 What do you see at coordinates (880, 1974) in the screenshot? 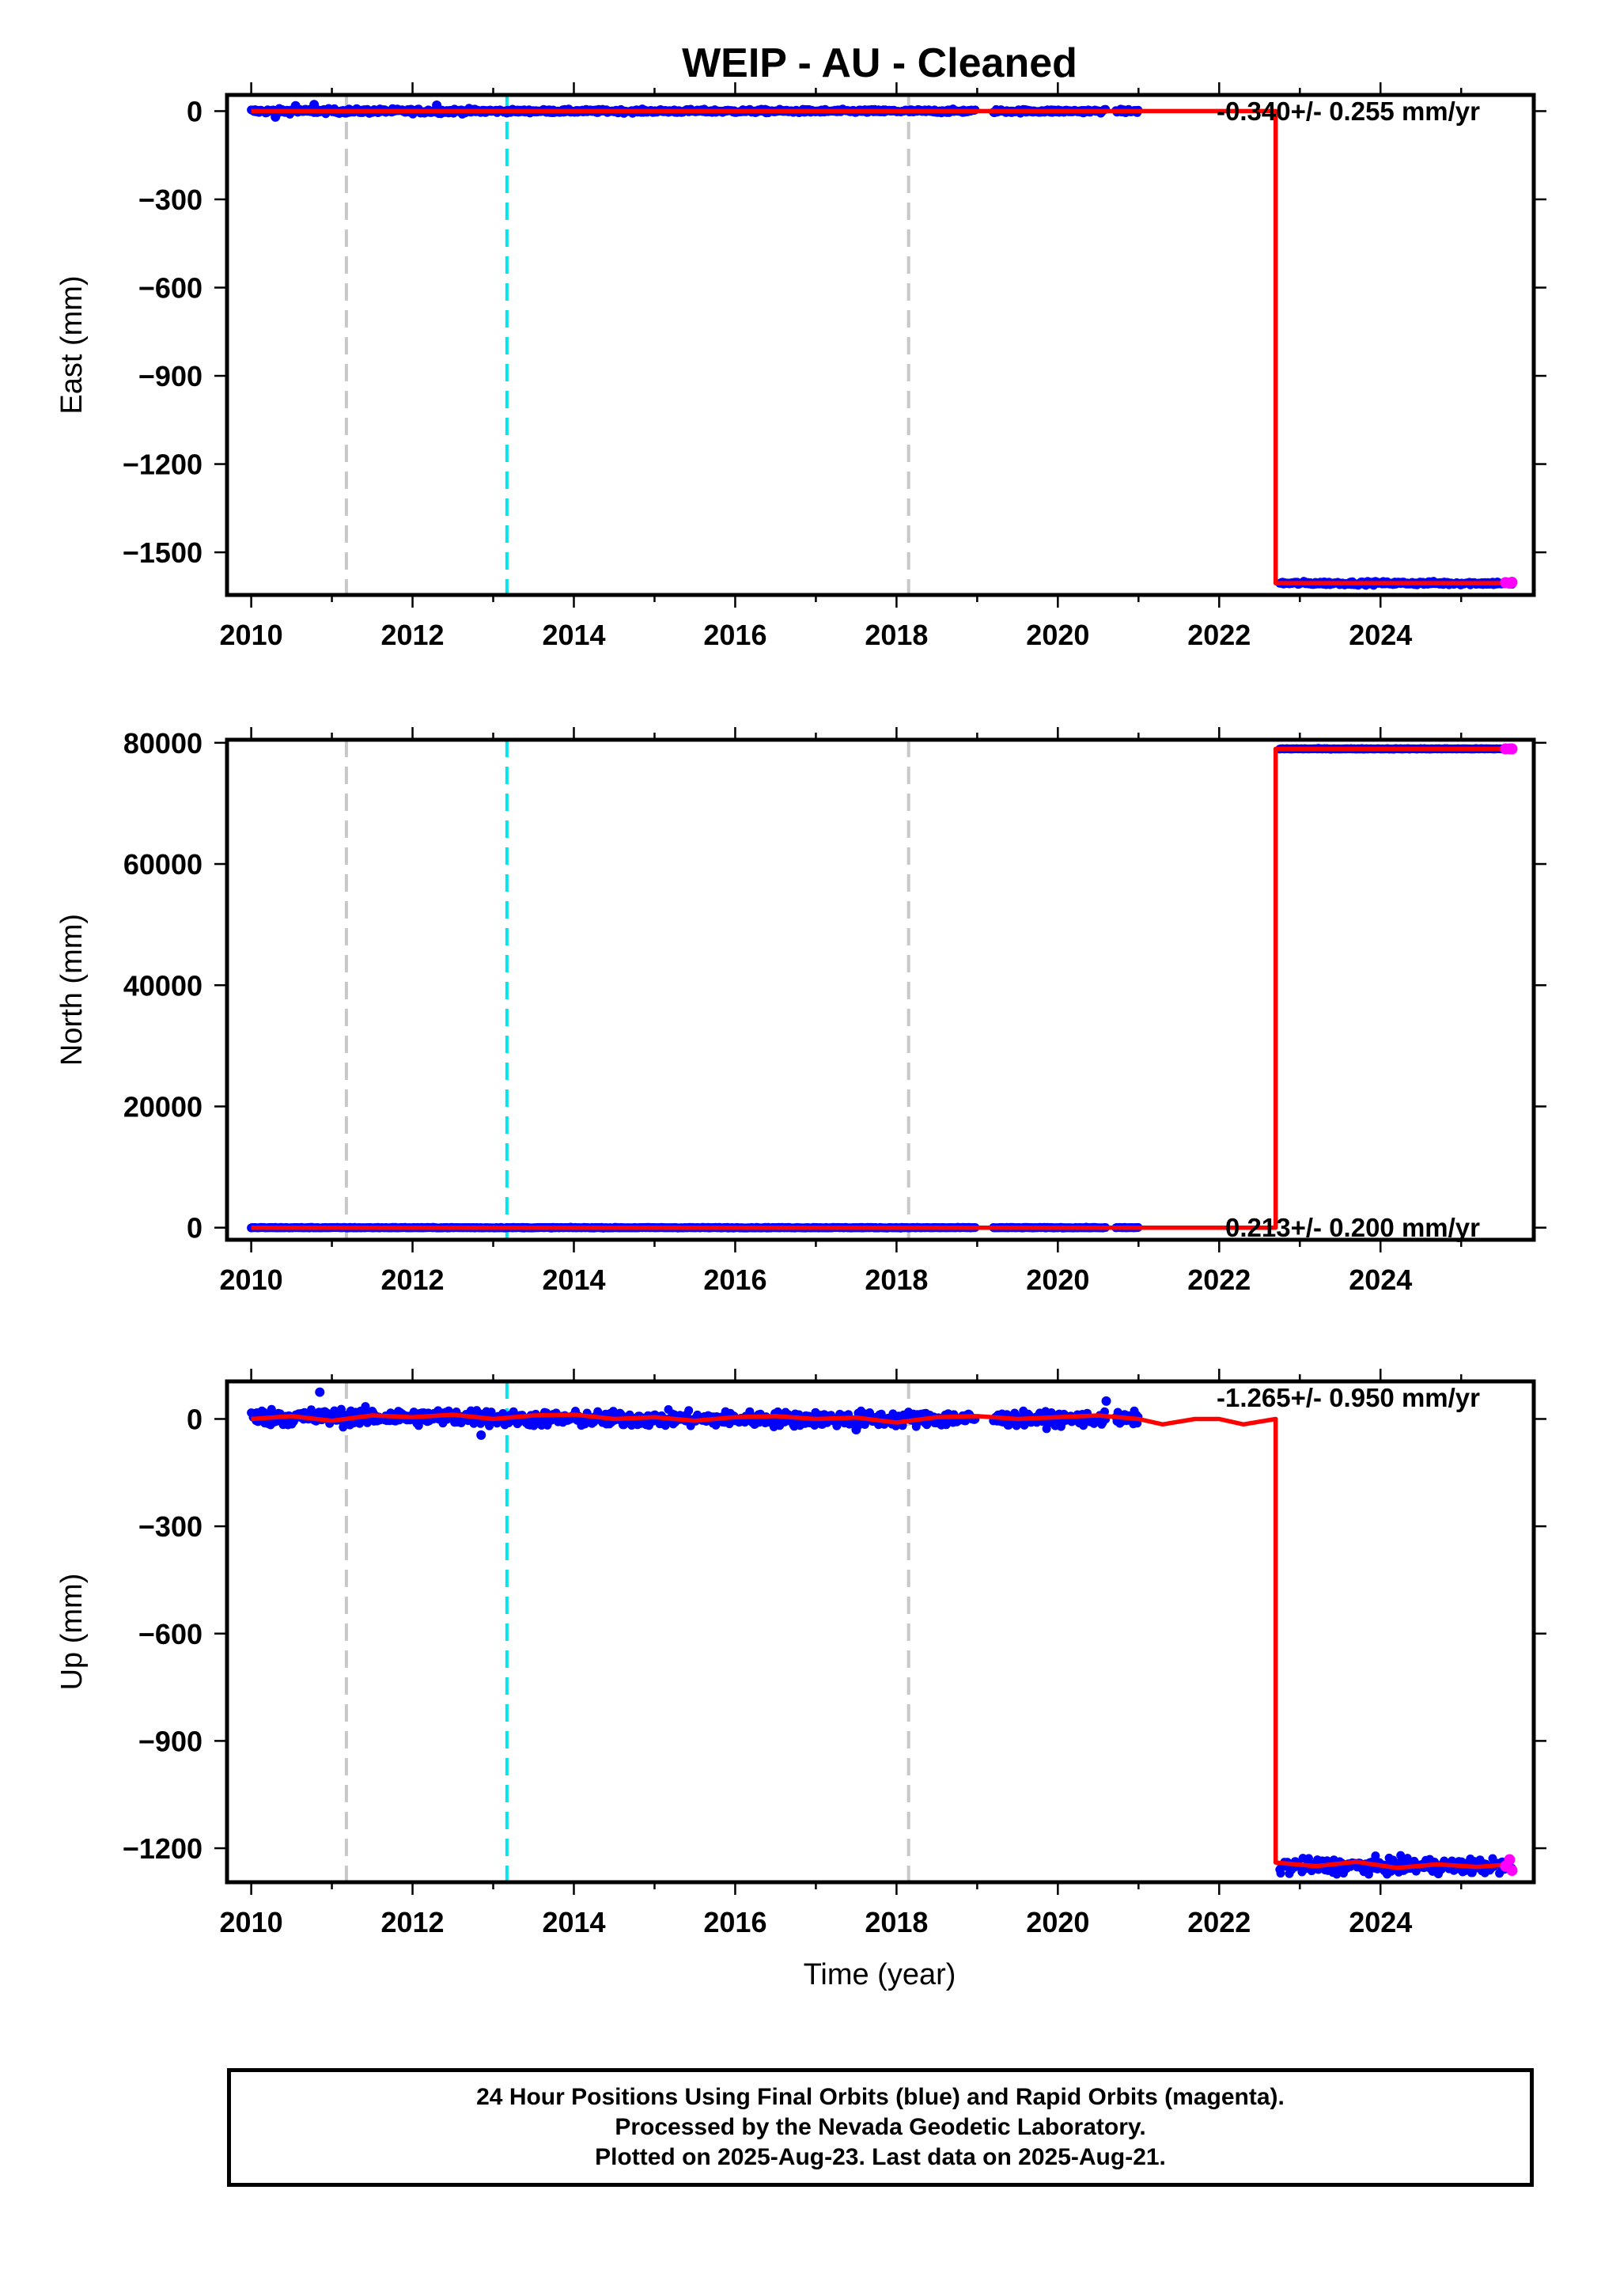
I see `x-axis-label: Time (year)` at bounding box center [880, 1974].